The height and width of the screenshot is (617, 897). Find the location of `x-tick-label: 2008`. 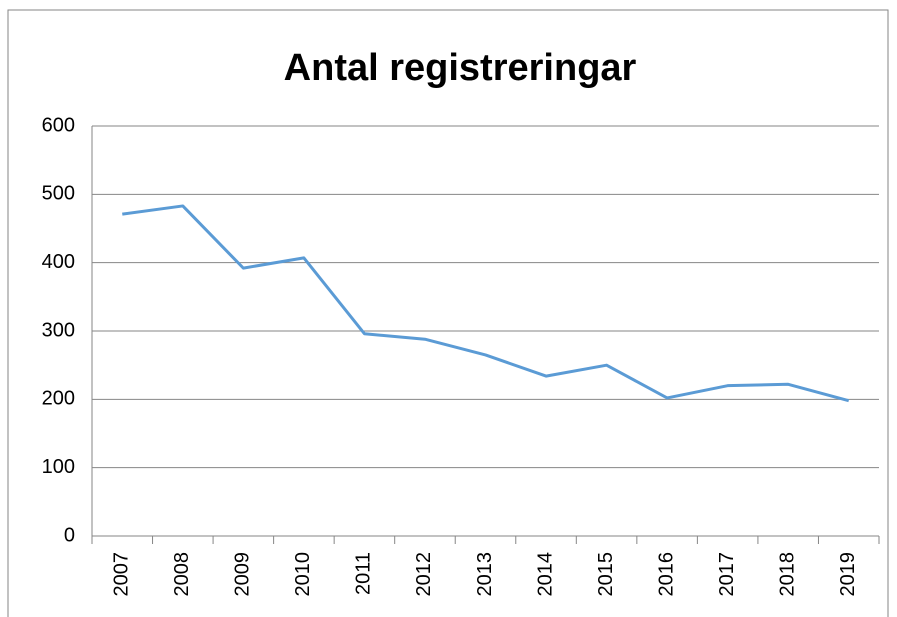

x-tick-label: 2008 is located at coordinates (182, 574).